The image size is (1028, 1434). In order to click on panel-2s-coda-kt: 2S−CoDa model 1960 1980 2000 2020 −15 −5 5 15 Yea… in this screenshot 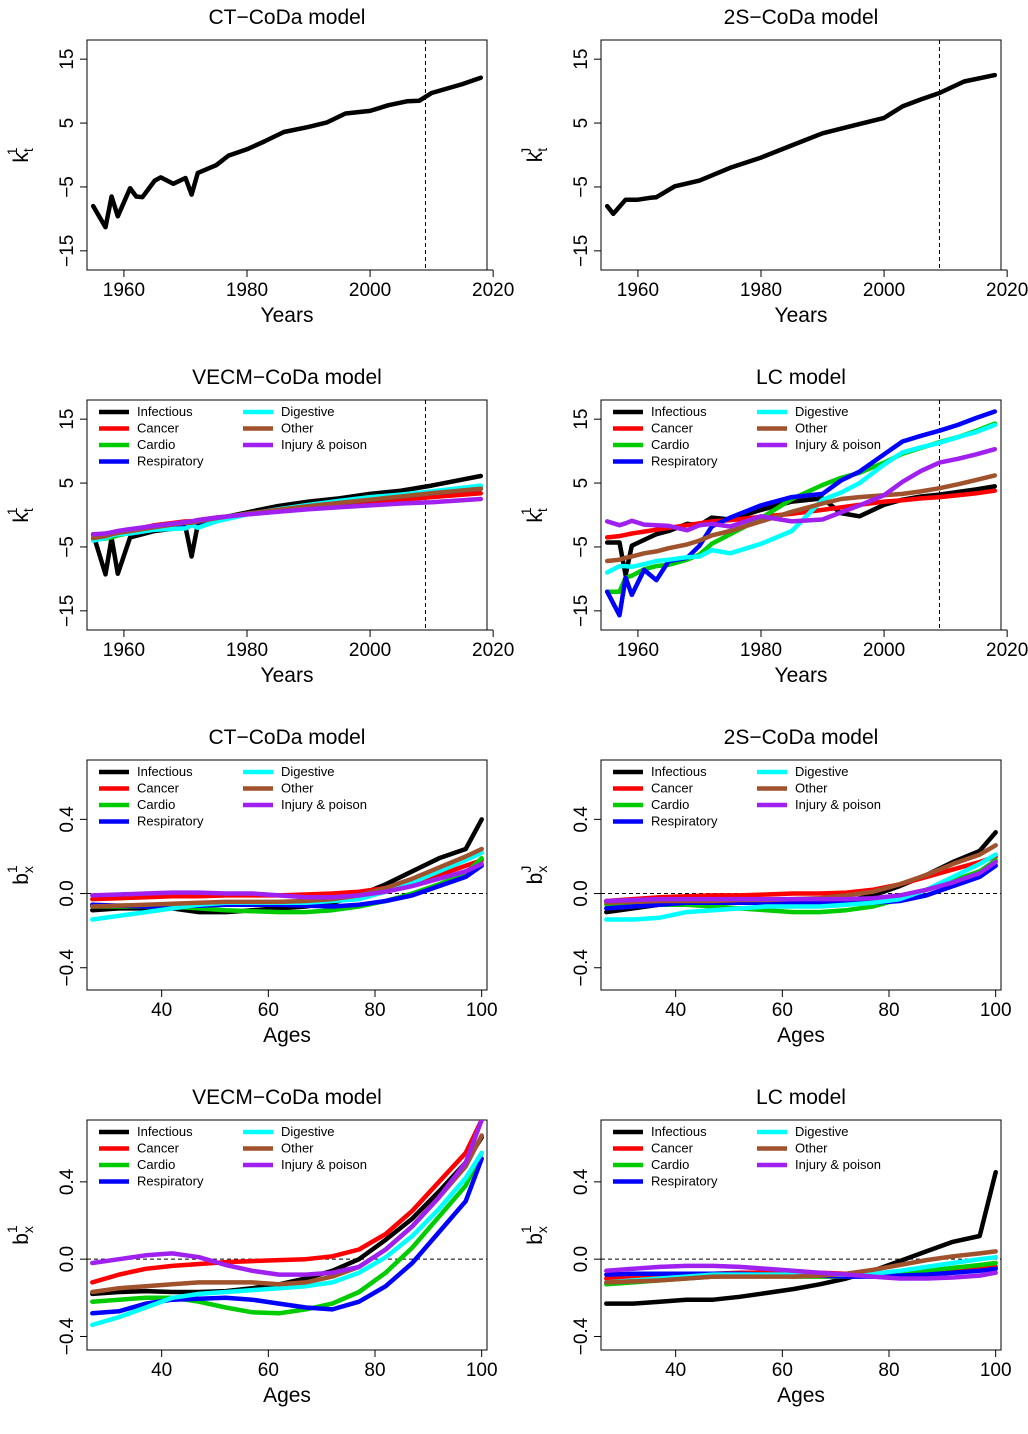, I will do `click(773, 166)`.